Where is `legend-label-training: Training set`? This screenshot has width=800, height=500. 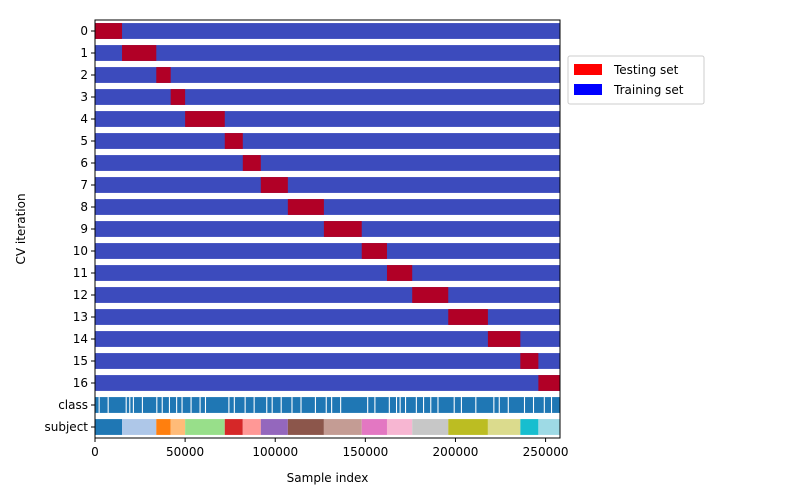 legend-label-training: Training set is located at coordinates (648, 90).